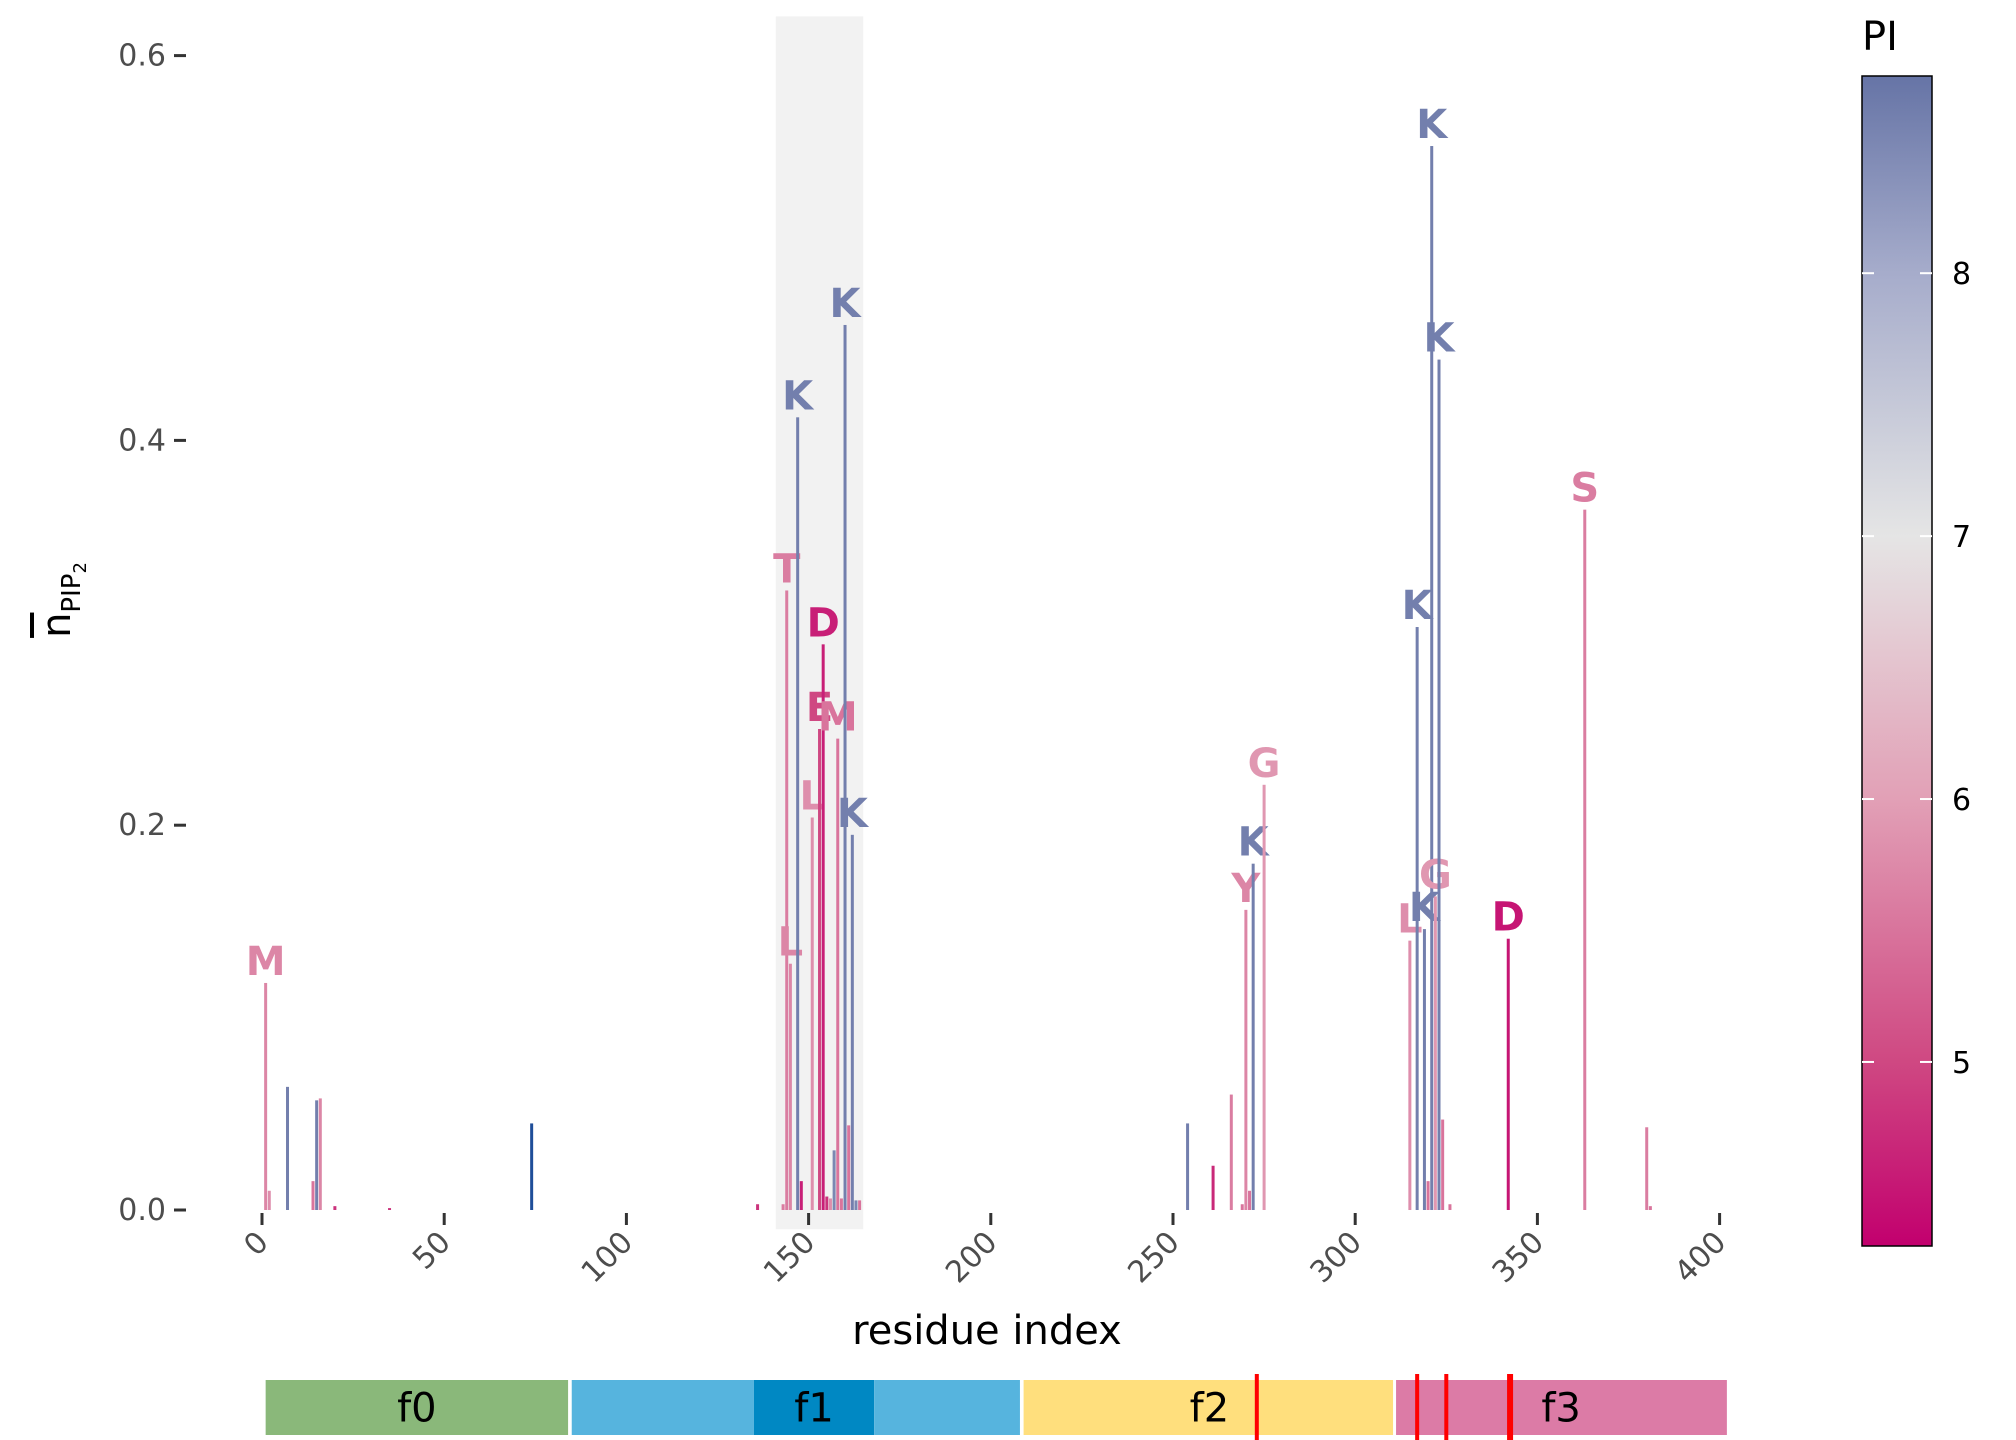  I want to click on fragment-label: f0, so click(417, 1409).